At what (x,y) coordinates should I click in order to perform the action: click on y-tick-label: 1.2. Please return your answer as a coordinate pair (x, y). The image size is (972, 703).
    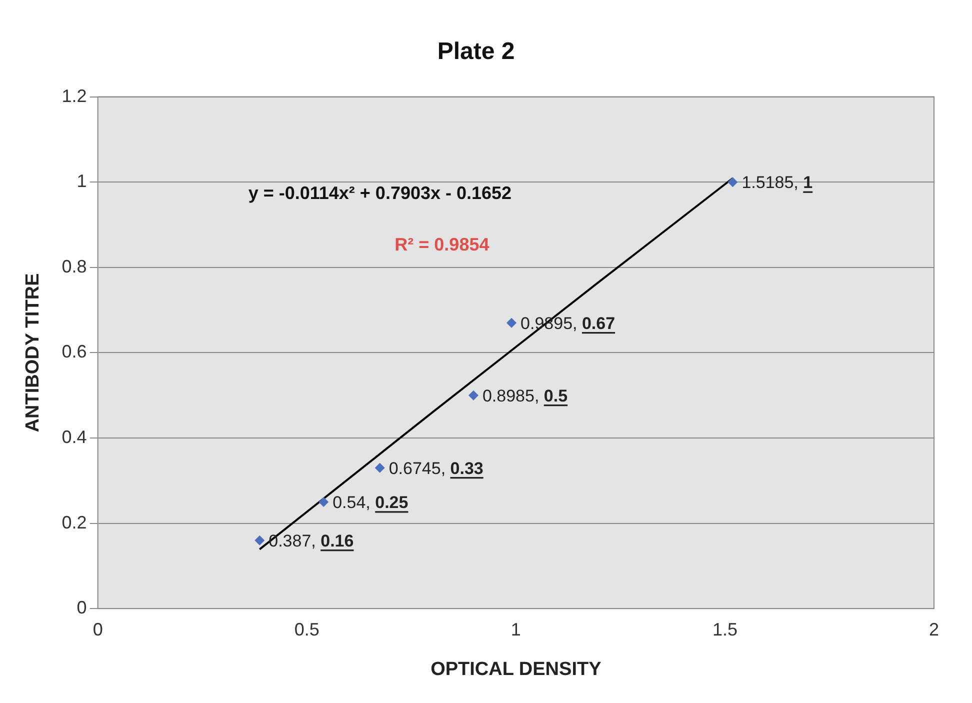
    Looking at the image, I should click on (74, 96).